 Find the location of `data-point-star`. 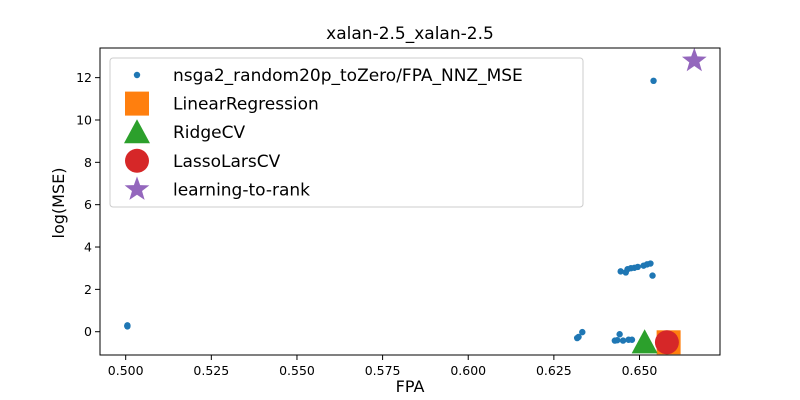

data-point-star is located at coordinates (694, 60).